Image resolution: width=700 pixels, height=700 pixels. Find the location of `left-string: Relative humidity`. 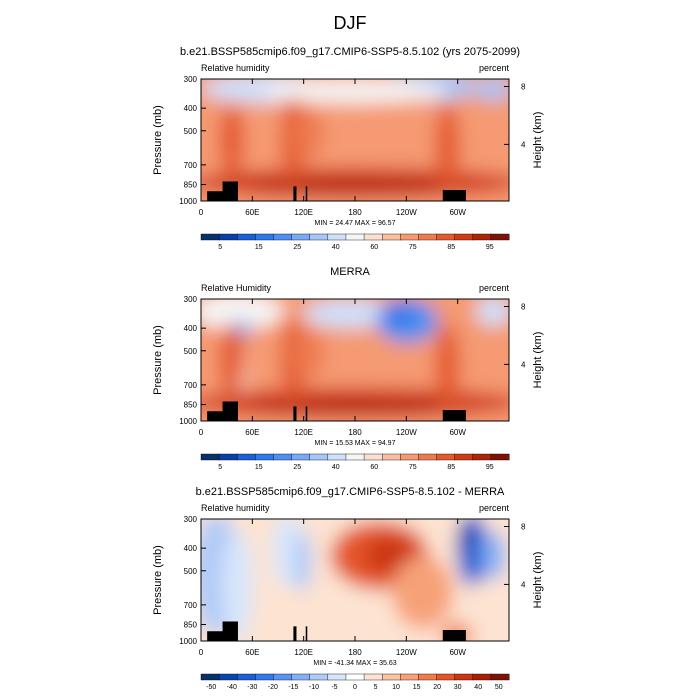

left-string: Relative humidity is located at coordinates (235, 68).